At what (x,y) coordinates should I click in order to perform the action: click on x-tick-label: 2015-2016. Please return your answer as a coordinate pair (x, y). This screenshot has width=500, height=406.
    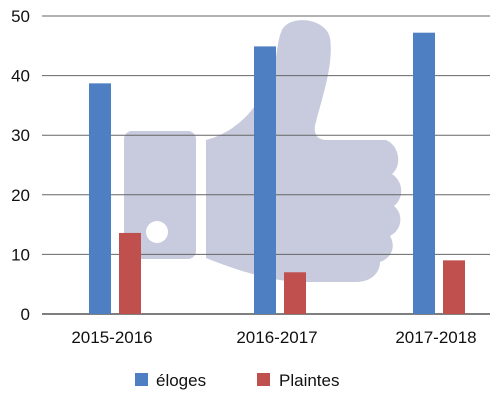
    Looking at the image, I should click on (111, 337).